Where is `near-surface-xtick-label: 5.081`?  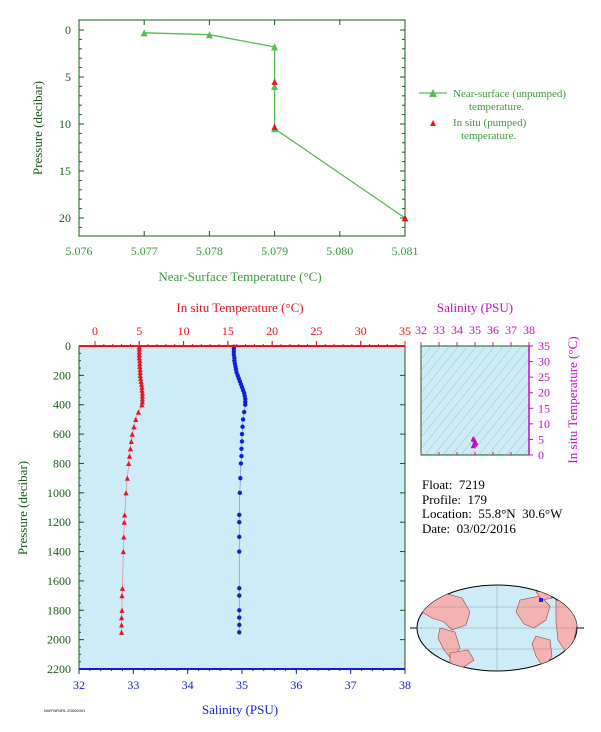
near-surface-xtick-label: 5.081 is located at coordinates (405, 251).